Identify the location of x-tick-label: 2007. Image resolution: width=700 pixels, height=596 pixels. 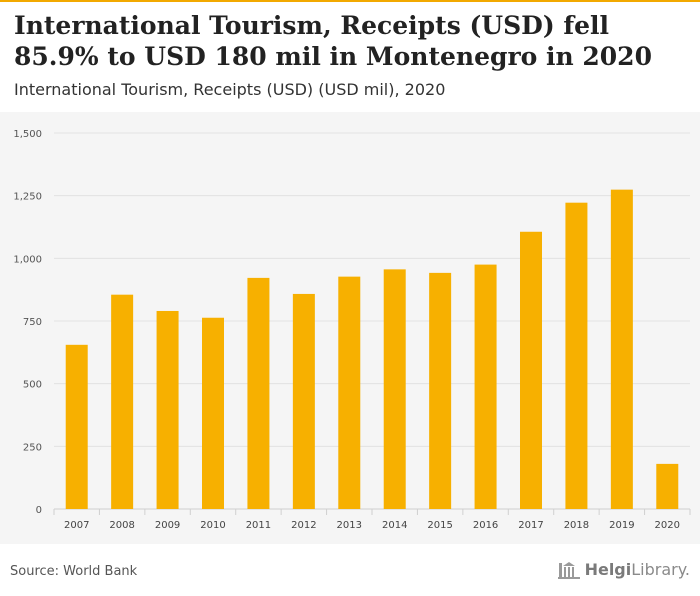
(76, 525).